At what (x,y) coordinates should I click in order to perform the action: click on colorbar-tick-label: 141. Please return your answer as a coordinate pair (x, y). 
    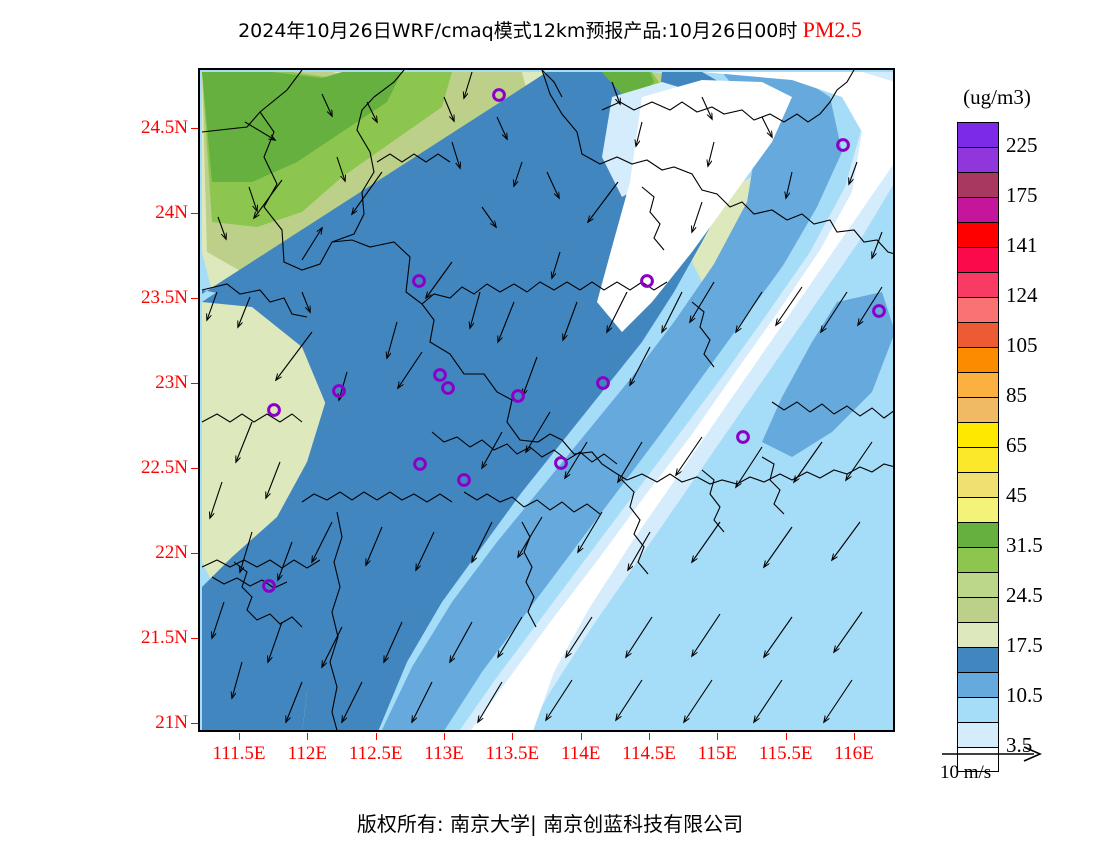
    Looking at the image, I should click on (1022, 245).